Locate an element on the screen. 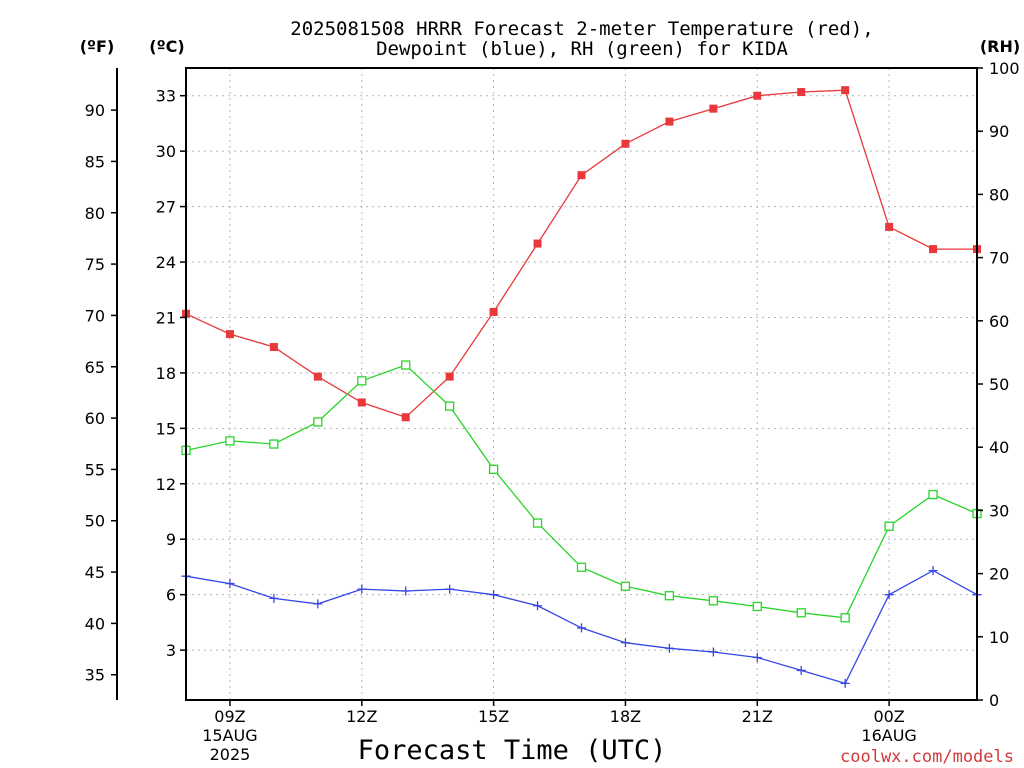 This screenshot has width=1024, height=768. celsius-unit-label: (ºC) is located at coordinates (166, 46).